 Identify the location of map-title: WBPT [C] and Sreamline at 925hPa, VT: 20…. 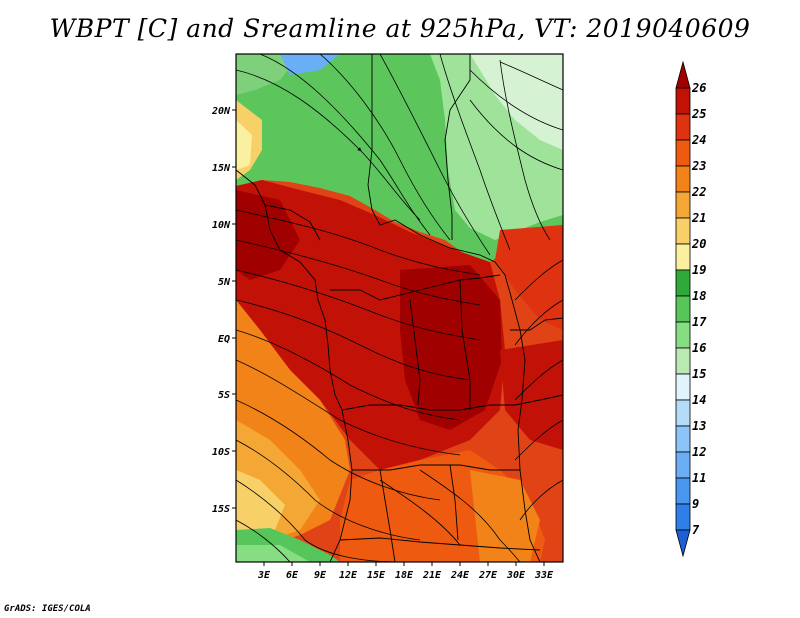
(400, 28).